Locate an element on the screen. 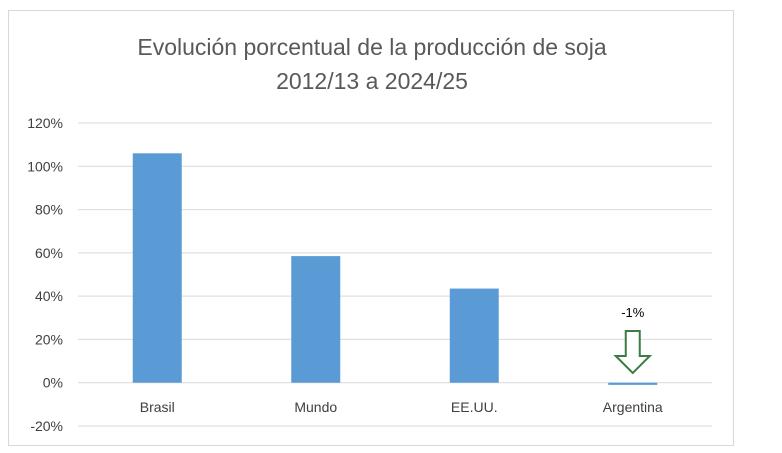 Image resolution: width=782 pixels, height=453 pixels. x-category-label: EE.UU. is located at coordinates (474, 407).